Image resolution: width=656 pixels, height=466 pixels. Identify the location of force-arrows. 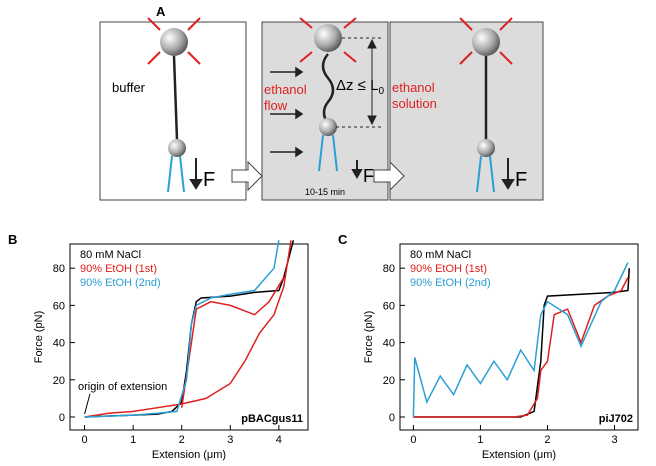
(352, 174).